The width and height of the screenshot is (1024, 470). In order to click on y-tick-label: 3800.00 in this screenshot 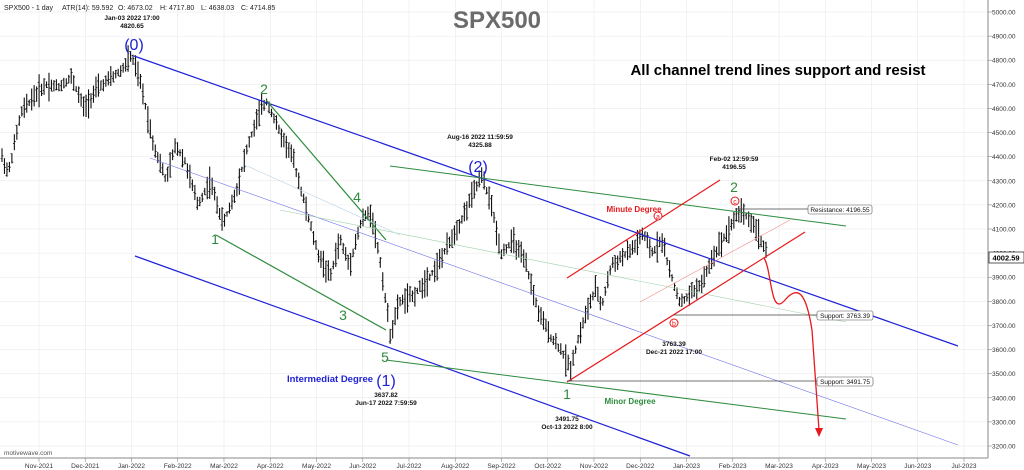, I will do `click(1004, 302)`.